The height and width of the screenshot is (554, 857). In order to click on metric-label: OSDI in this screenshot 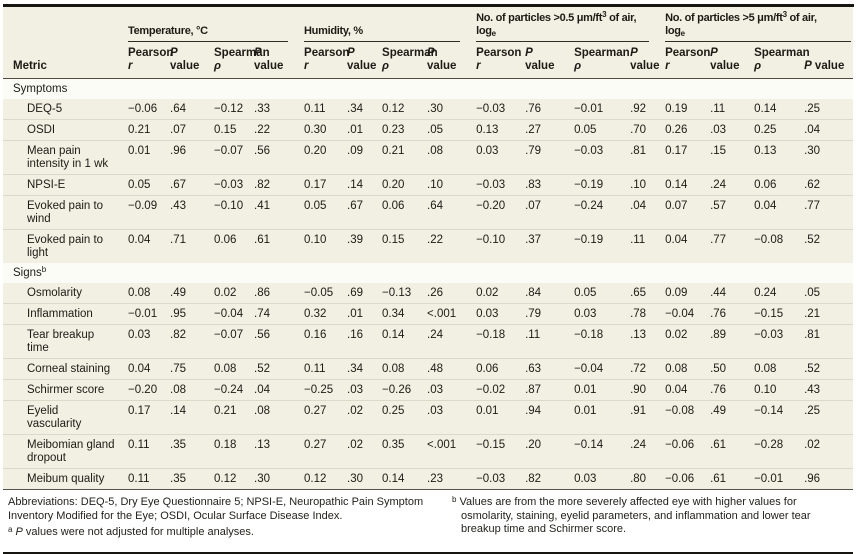, I will do `click(41, 130)`.